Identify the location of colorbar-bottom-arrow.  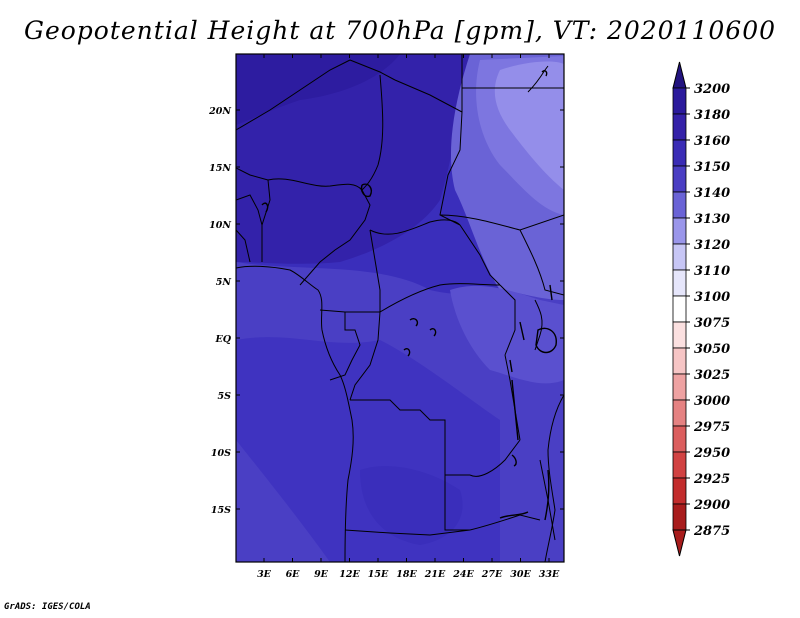
(679, 543).